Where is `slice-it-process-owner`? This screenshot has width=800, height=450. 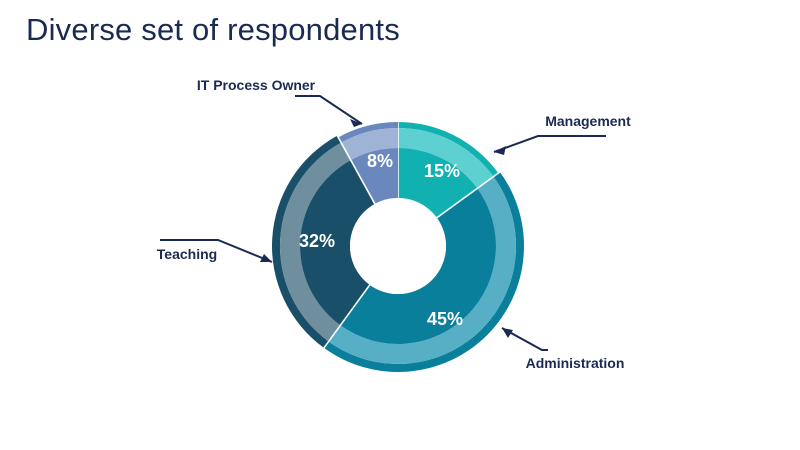
slice-it-process-owner is located at coordinates (374, 176).